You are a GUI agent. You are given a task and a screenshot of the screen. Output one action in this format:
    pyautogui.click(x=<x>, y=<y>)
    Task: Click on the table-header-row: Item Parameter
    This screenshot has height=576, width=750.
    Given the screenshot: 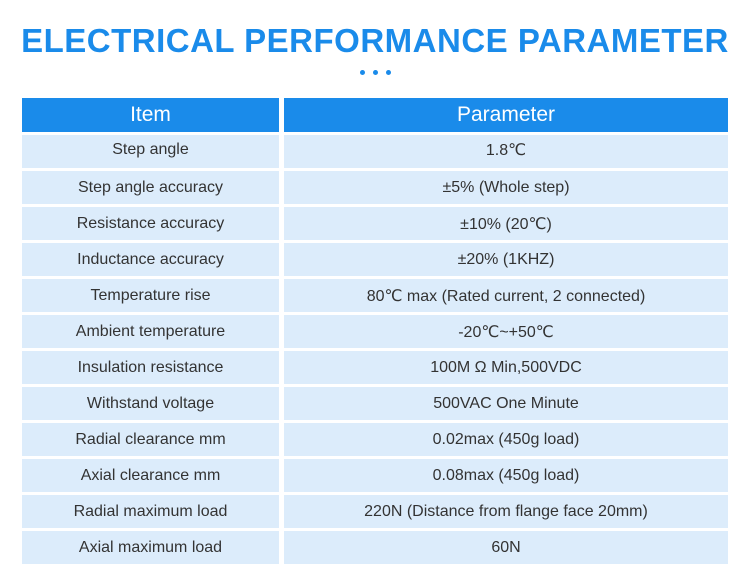 What is the action you would take?
    pyautogui.click(x=375, y=115)
    